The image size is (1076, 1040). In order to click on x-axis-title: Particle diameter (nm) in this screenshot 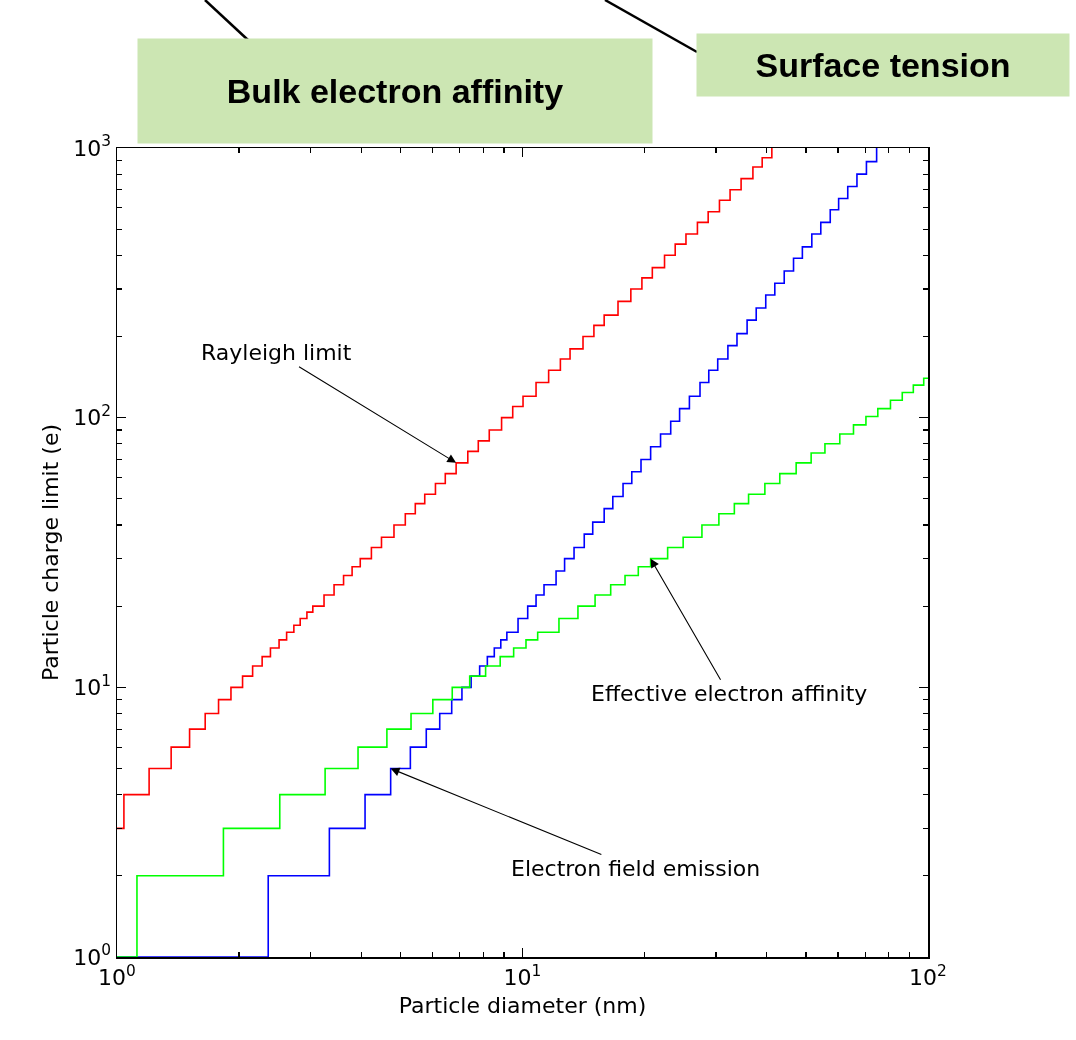, I will do `click(522, 1005)`.